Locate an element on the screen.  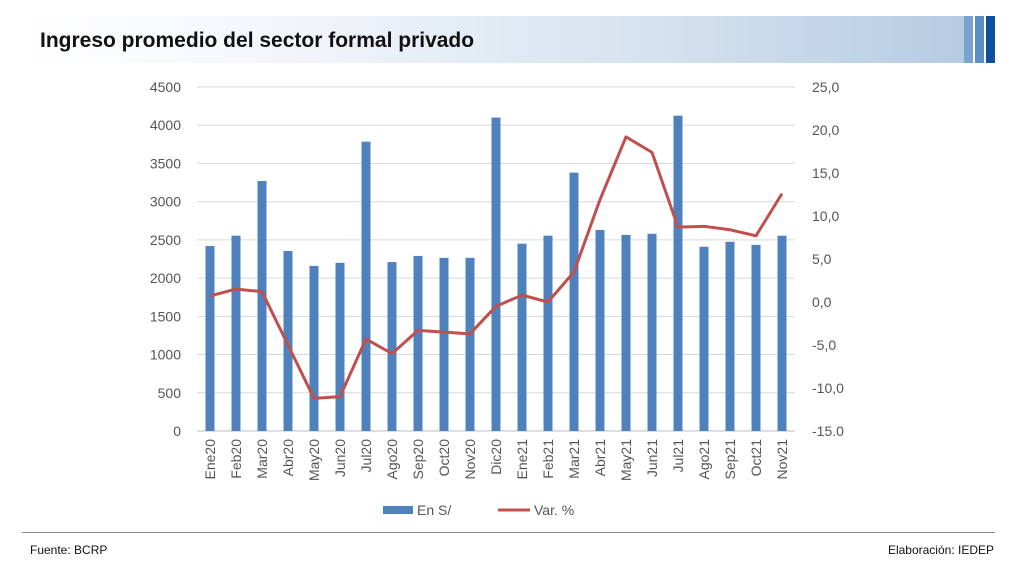
x-tick-label: Jul20 is located at coordinates (366, 456).